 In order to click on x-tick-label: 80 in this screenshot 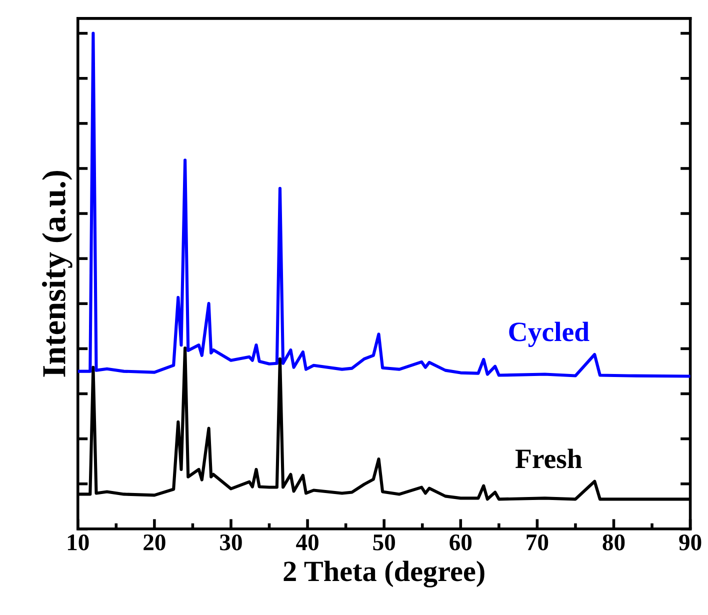, I will do `click(613, 542)`.